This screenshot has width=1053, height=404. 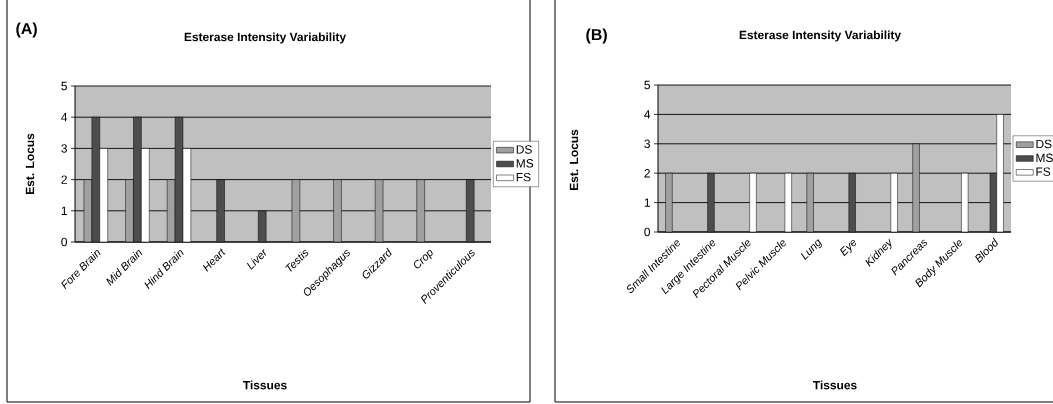 I want to click on text: (B), so click(x=596, y=36).